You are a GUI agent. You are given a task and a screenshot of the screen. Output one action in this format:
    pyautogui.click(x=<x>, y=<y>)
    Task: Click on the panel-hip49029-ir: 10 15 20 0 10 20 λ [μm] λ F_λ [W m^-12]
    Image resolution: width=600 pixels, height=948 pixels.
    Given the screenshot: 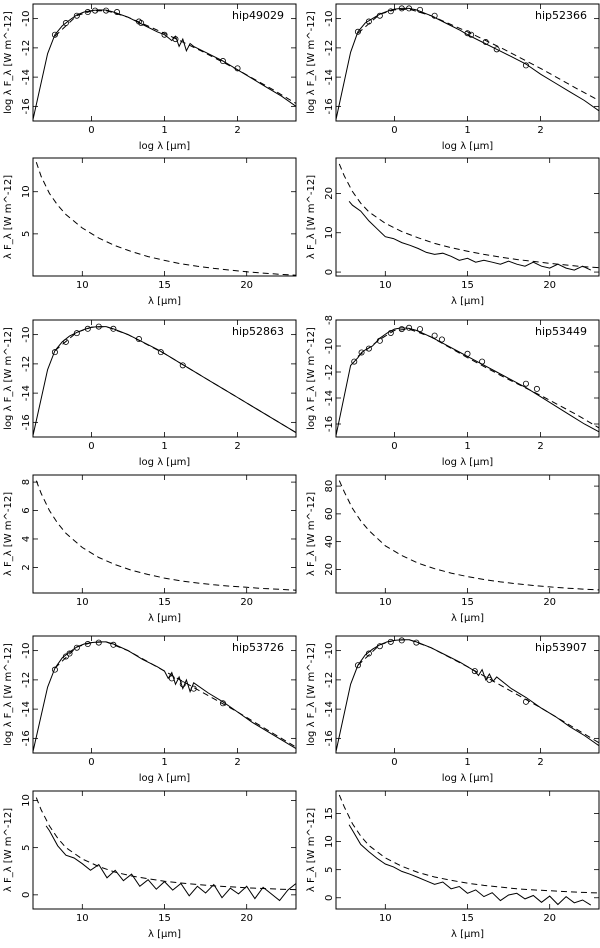 What is the action you would take?
    pyautogui.click(x=453, y=232)
    